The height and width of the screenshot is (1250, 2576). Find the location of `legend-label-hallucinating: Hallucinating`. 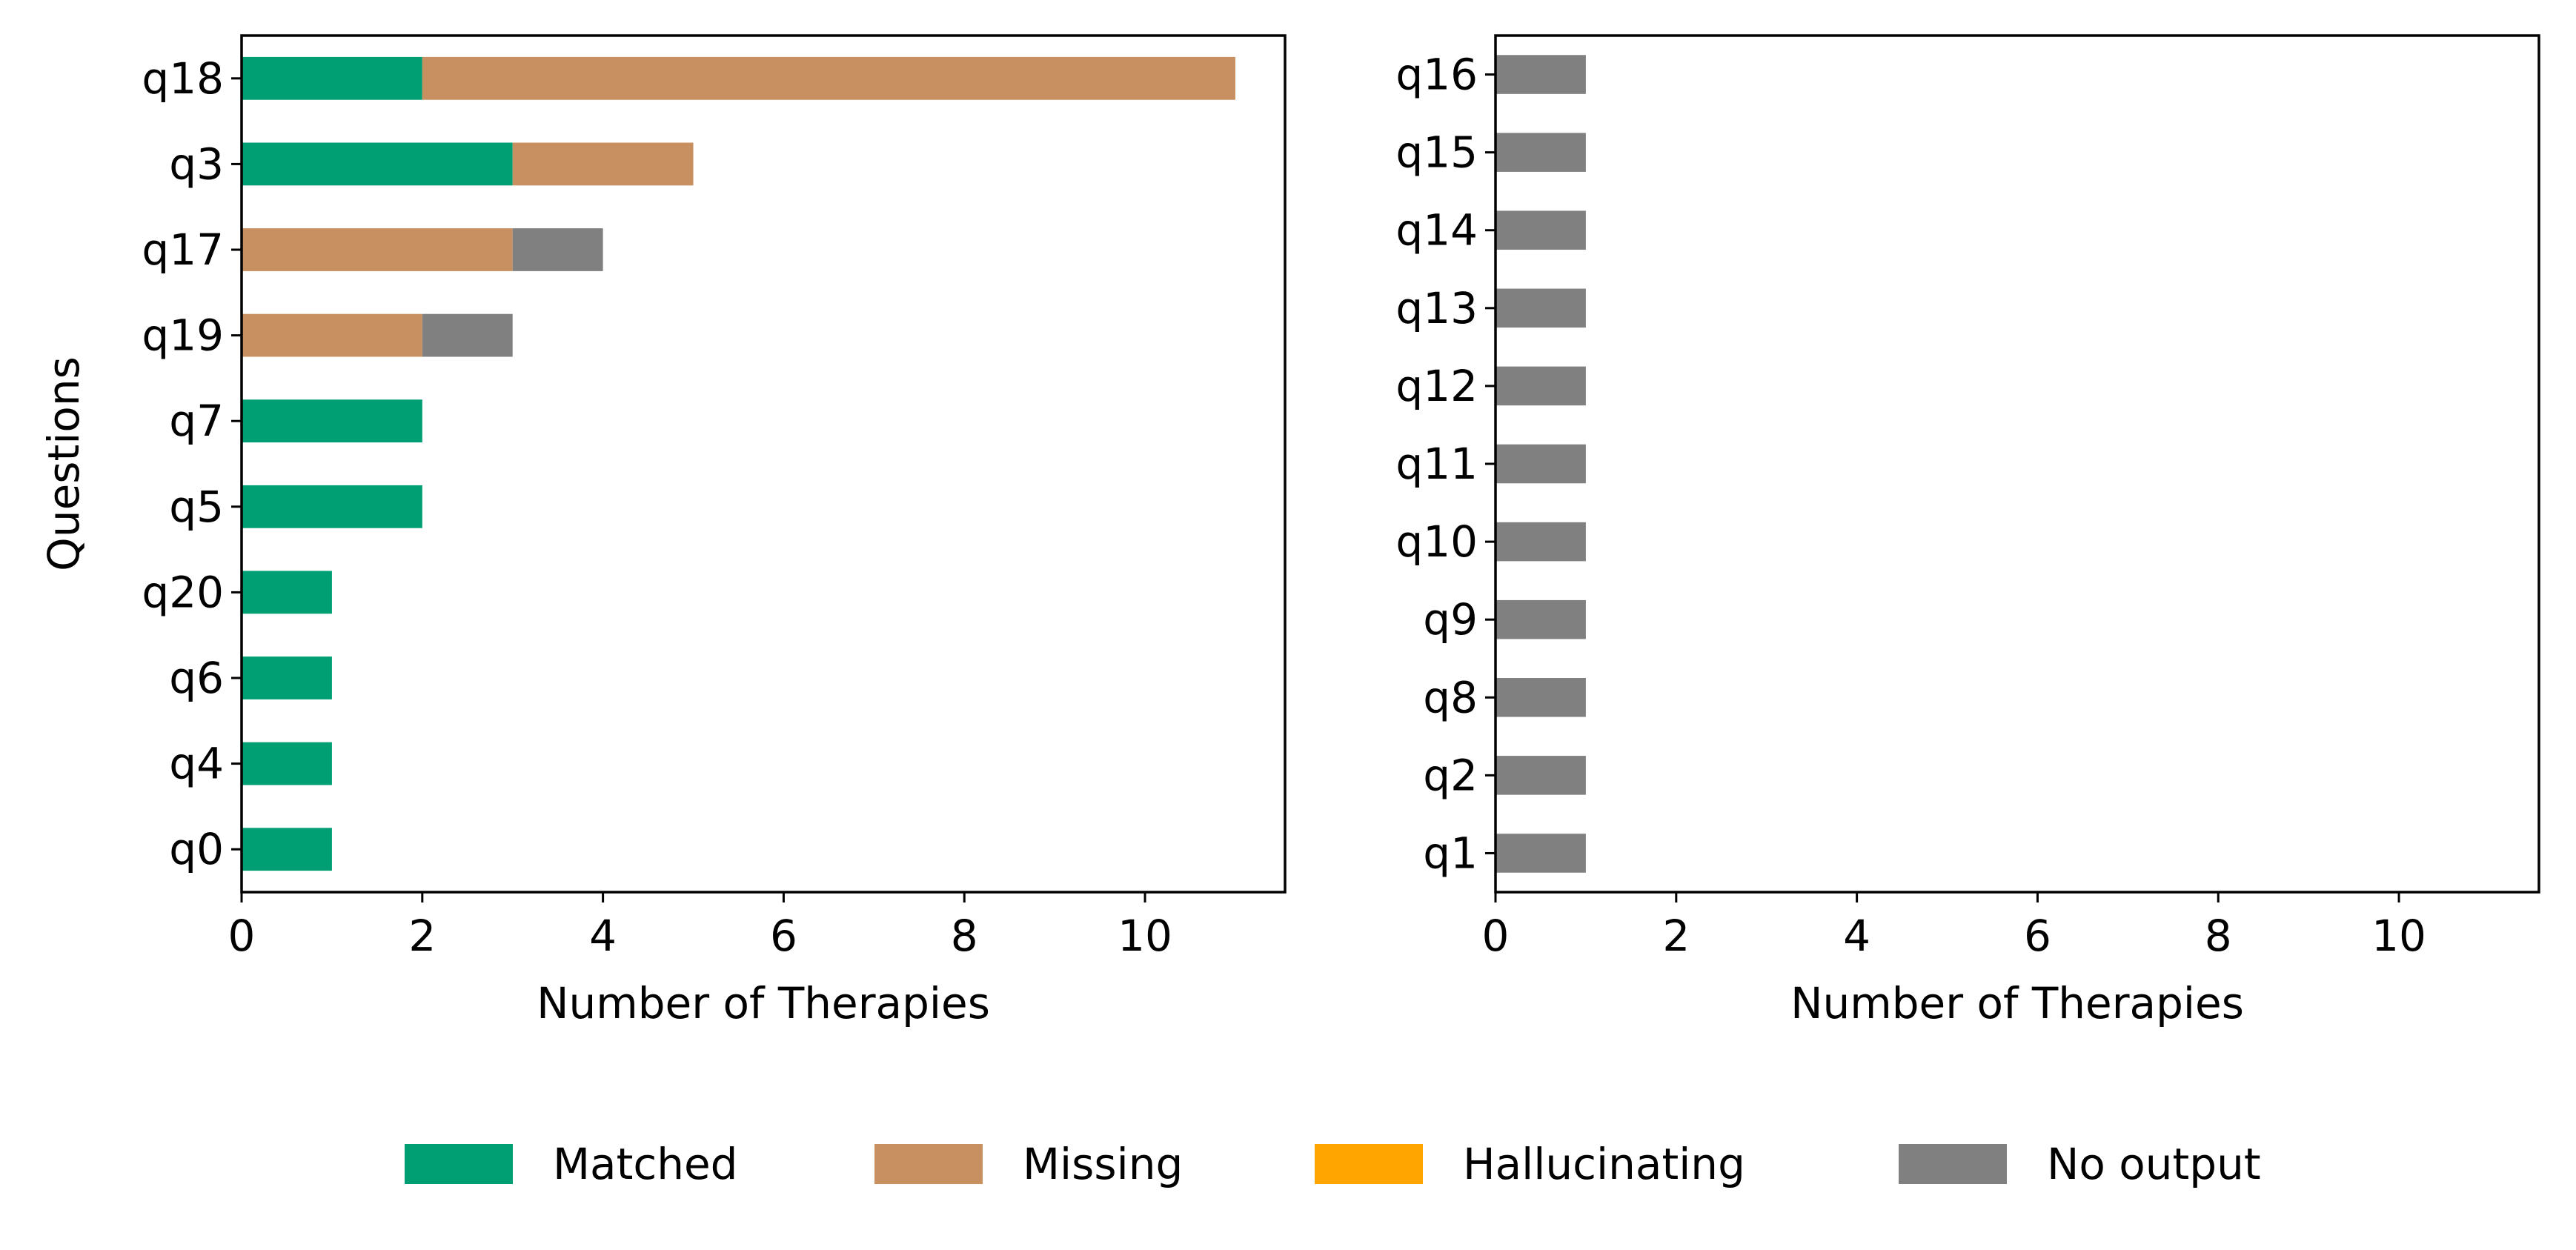

legend-label-hallucinating: Hallucinating is located at coordinates (1604, 1164).